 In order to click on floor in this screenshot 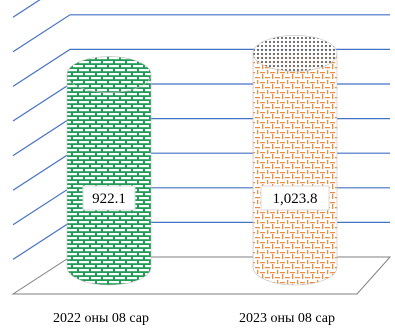, I will do `click(201, 275)`.